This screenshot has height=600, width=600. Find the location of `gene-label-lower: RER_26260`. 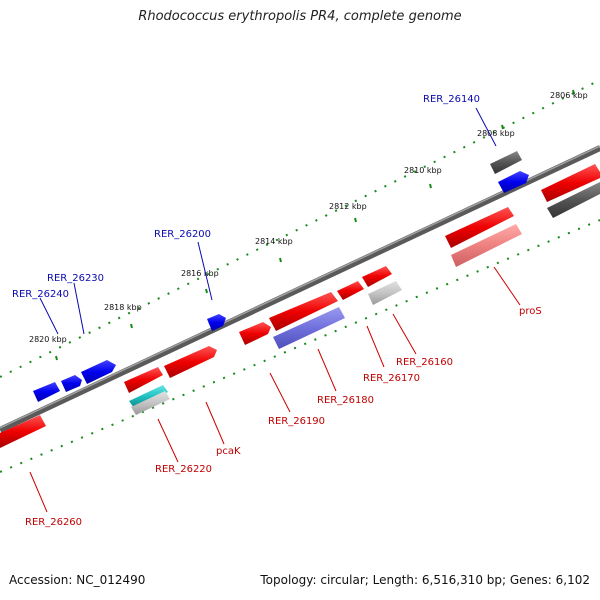

gene-label-lower: RER_26260 is located at coordinates (53, 522).